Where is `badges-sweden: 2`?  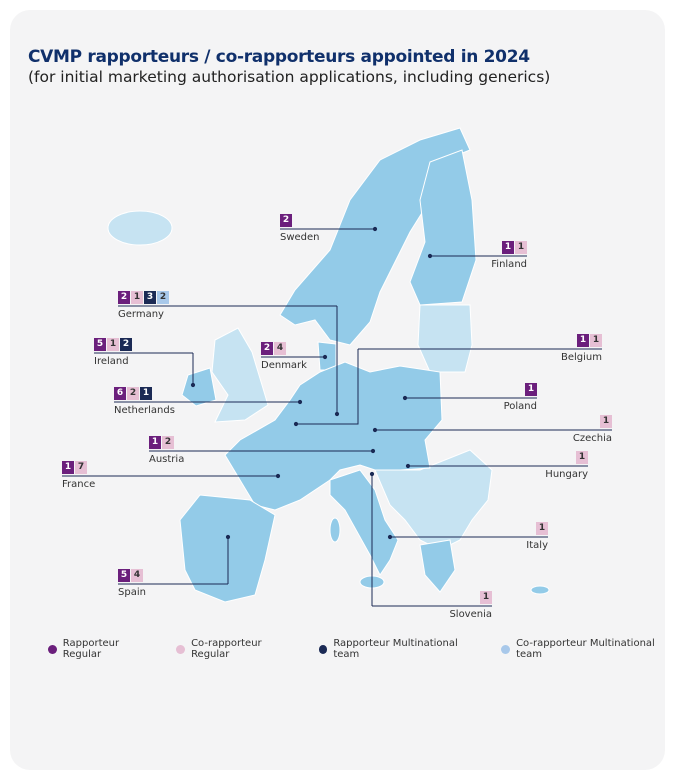 badges-sweden: 2 is located at coordinates (286, 220).